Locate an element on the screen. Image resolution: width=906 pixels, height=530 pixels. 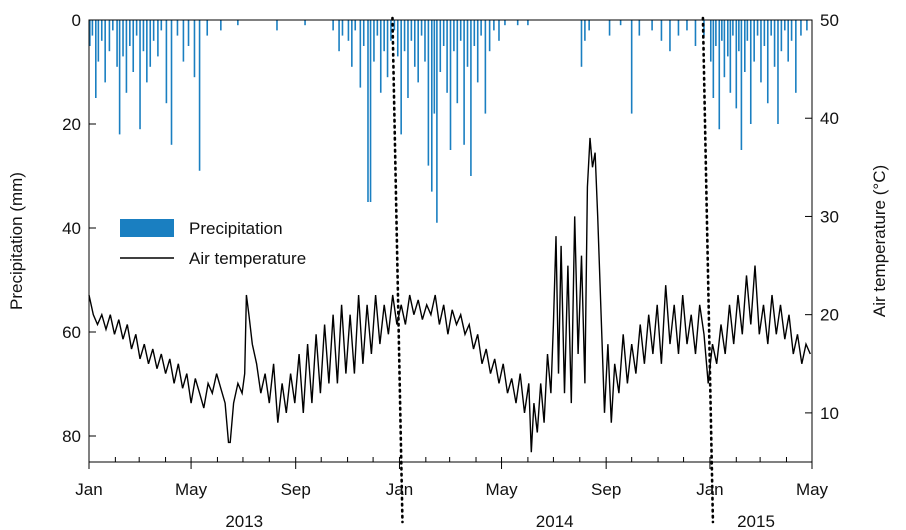
temperature-axis: 10 20 30 40 50 is located at coordinates (822, 217).